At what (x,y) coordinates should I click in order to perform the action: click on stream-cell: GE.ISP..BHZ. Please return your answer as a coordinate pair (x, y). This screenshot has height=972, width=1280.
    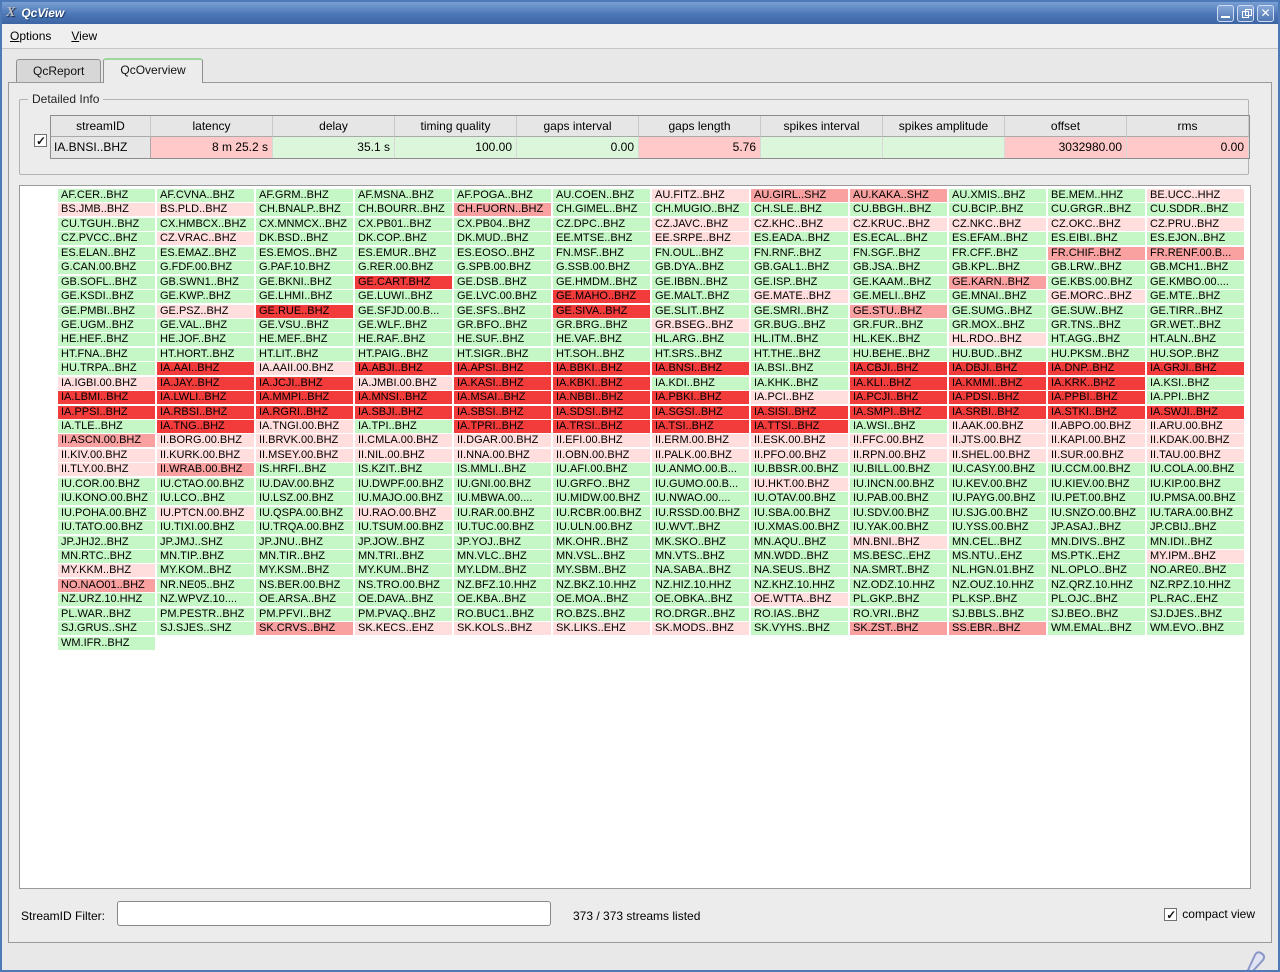
    Looking at the image, I should click on (799, 282).